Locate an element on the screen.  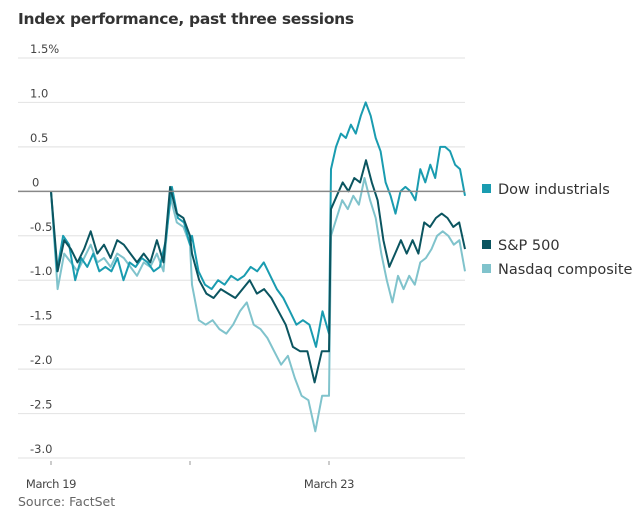
y-tick-label: -2.5 is located at coordinates (41, 405).